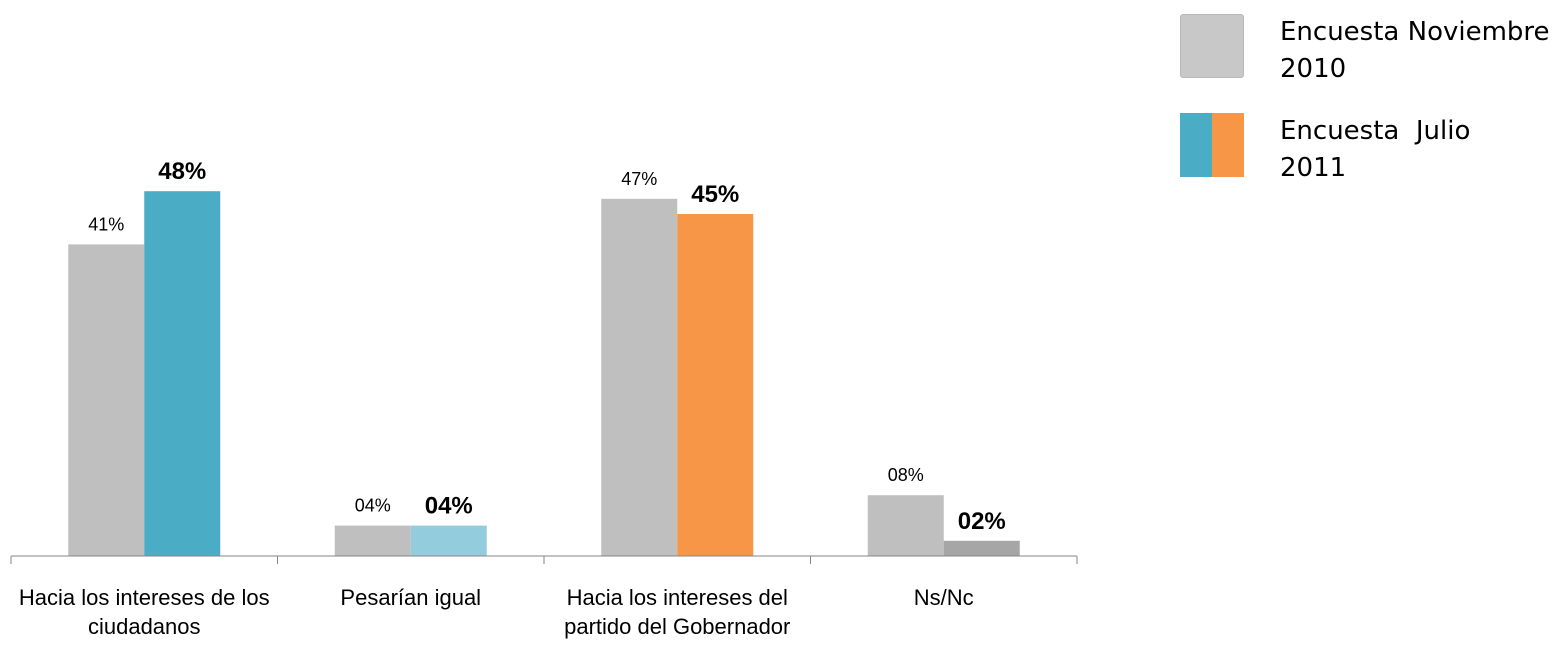 The height and width of the screenshot is (668, 1552). Describe the element at coordinates (106, 224) in the screenshot. I see `data-label: 41%` at that location.